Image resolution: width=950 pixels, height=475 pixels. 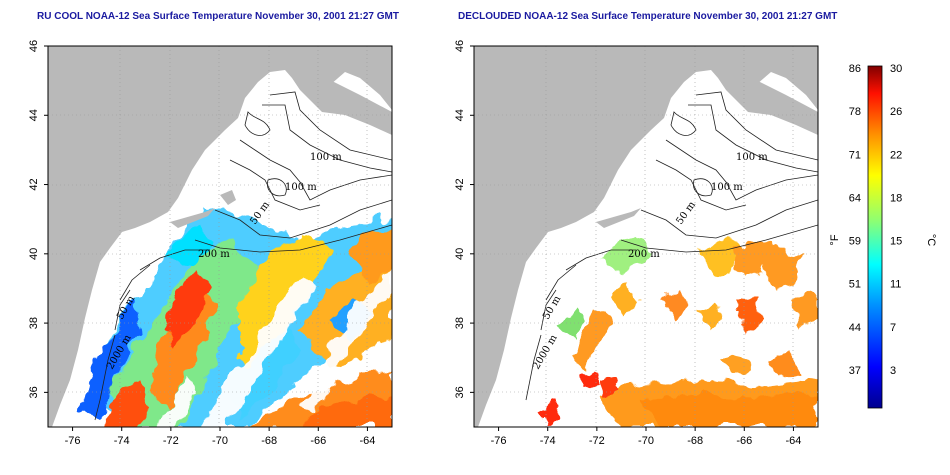 I want to click on celsius-unit-label: °C, so click(x=931, y=240).